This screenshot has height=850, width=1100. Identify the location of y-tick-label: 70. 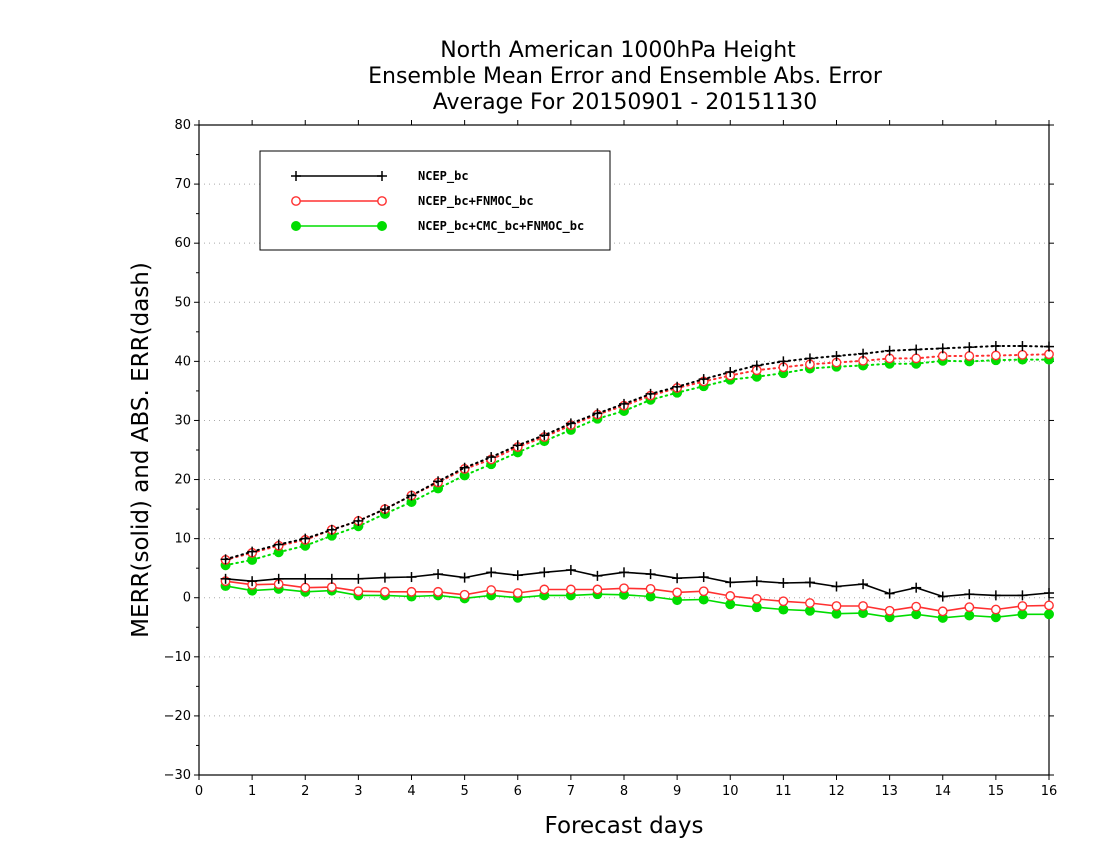
(182, 184).